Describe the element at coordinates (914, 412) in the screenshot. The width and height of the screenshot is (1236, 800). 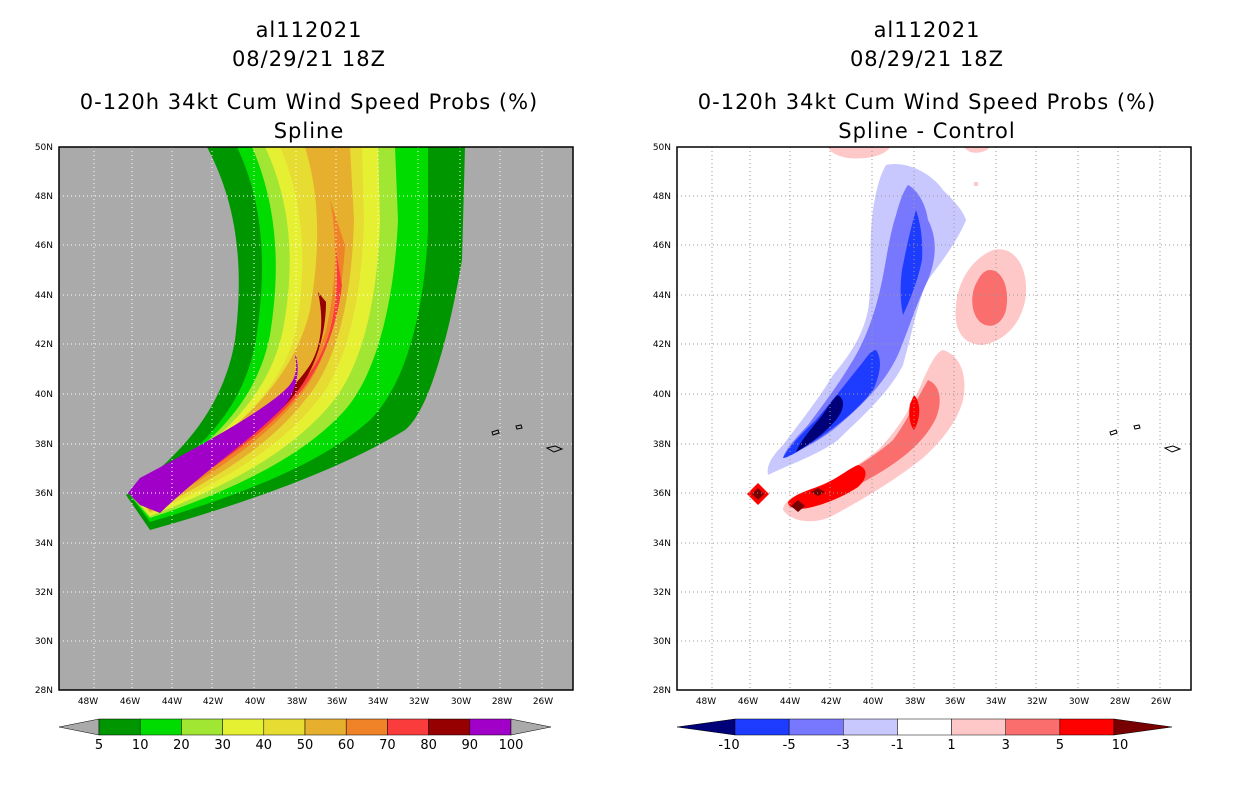
I see `diff-positive-strong` at that location.